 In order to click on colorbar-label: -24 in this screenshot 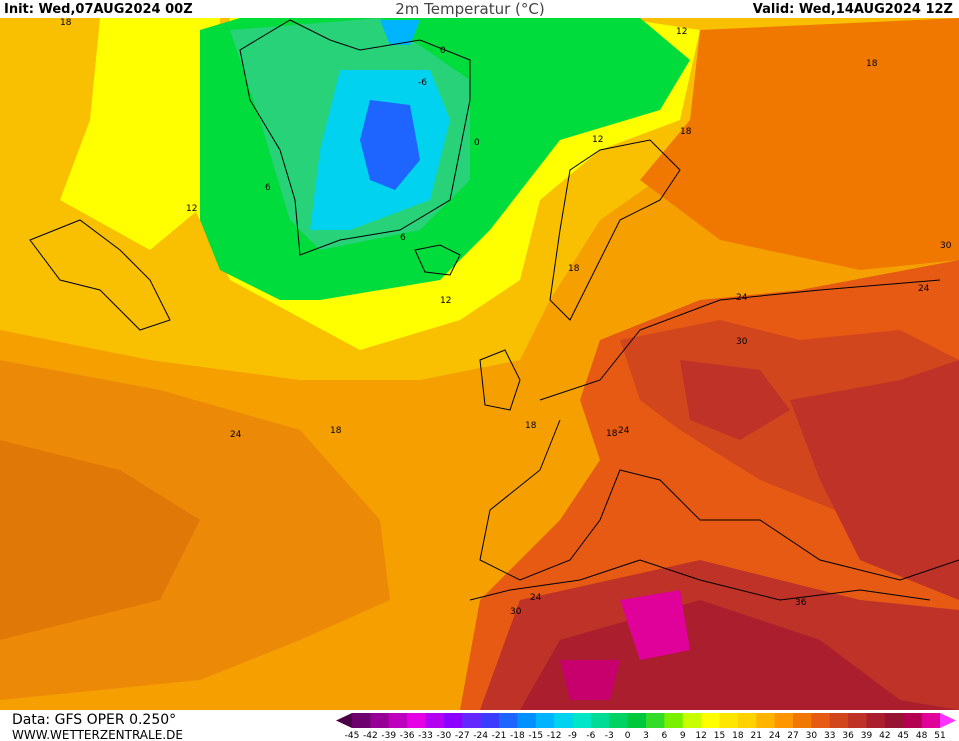, I will do `click(480, 736)`.